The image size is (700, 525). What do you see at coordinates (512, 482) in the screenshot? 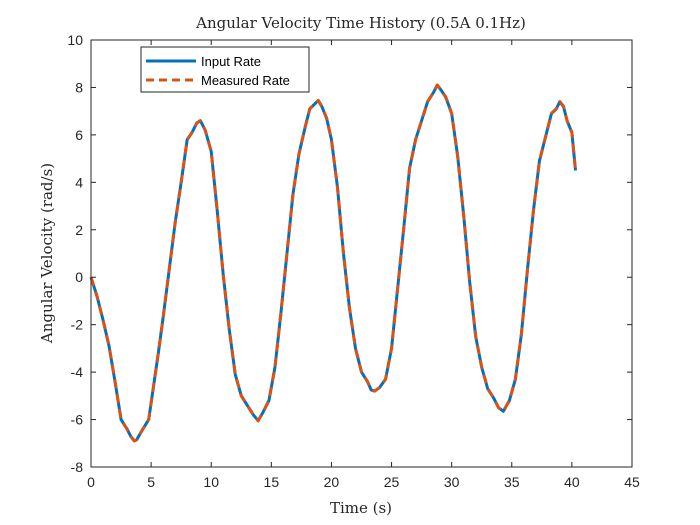
I see `x-tick-label: 35` at bounding box center [512, 482].